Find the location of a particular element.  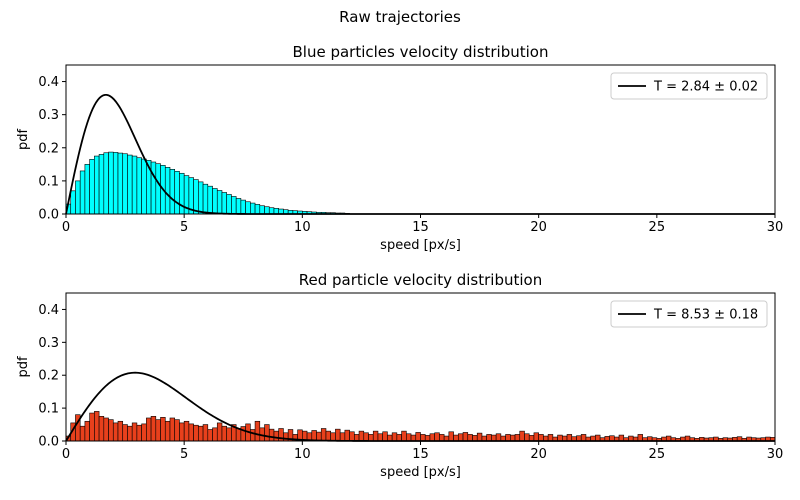

y-tick-label: 0.0 is located at coordinates (48, 215).